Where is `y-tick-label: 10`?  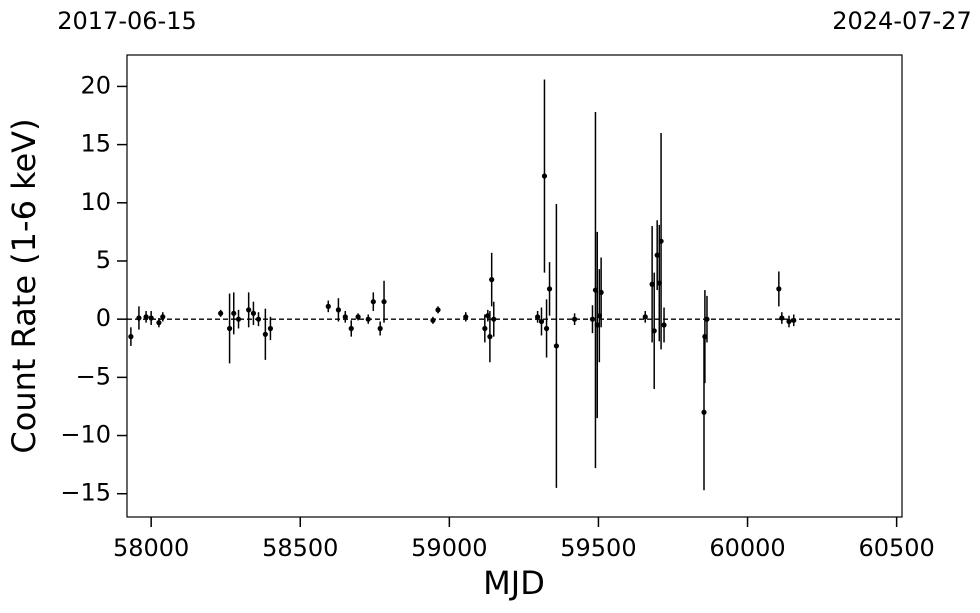 y-tick-label: 10 is located at coordinates (95, 202).